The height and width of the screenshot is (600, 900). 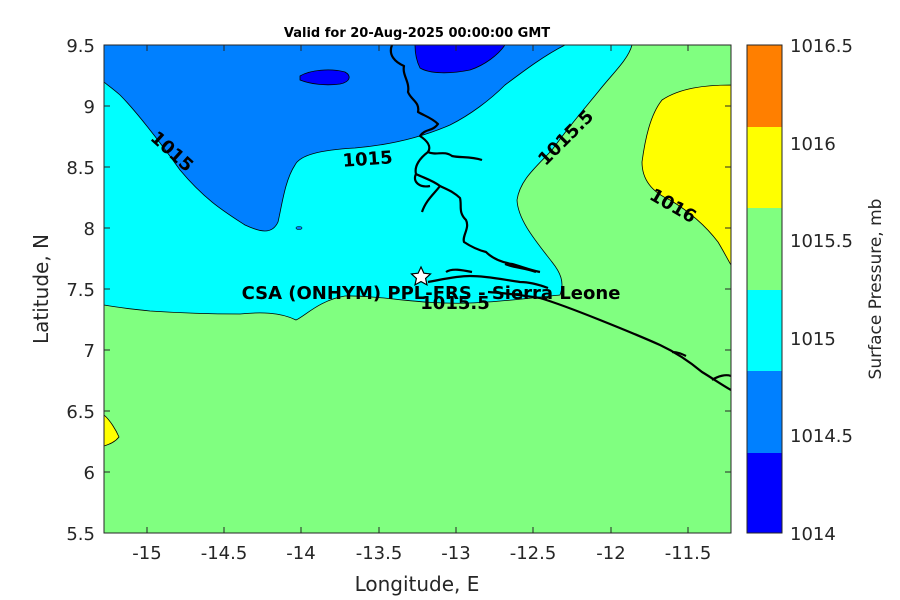 I want to click on pressure-band-1016-east, so click(x=686, y=175).